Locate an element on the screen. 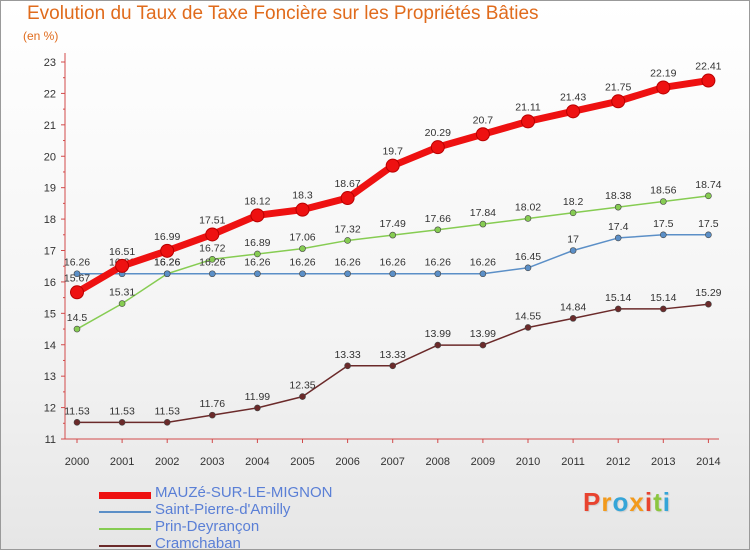 Image resolution: width=750 pixels, height=555 pixels. data-label: 16.99 is located at coordinates (167, 237).